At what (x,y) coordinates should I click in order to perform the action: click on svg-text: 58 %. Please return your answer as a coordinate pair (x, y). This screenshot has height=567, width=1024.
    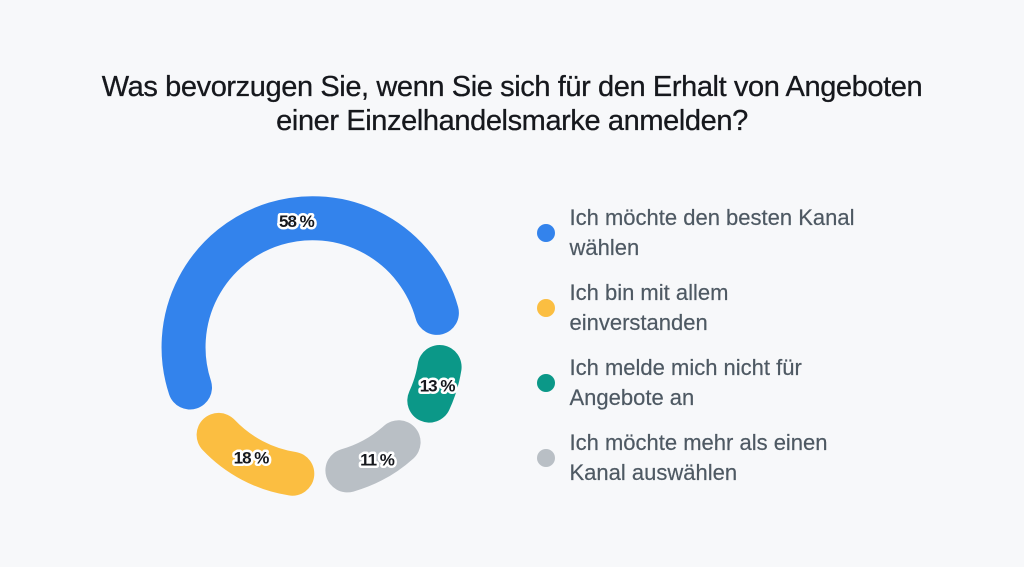
    Looking at the image, I should click on (297, 221).